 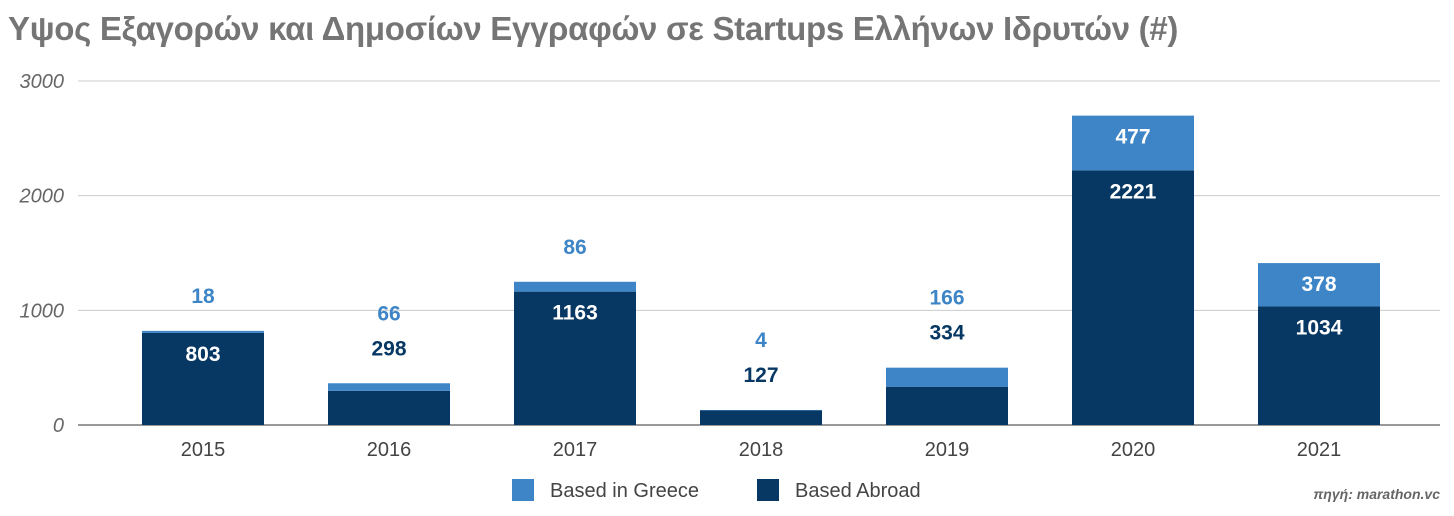 What do you see at coordinates (42, 311) in the screenshot?
I see `y-tick-label: 1000` at bounding box center [42, 311].